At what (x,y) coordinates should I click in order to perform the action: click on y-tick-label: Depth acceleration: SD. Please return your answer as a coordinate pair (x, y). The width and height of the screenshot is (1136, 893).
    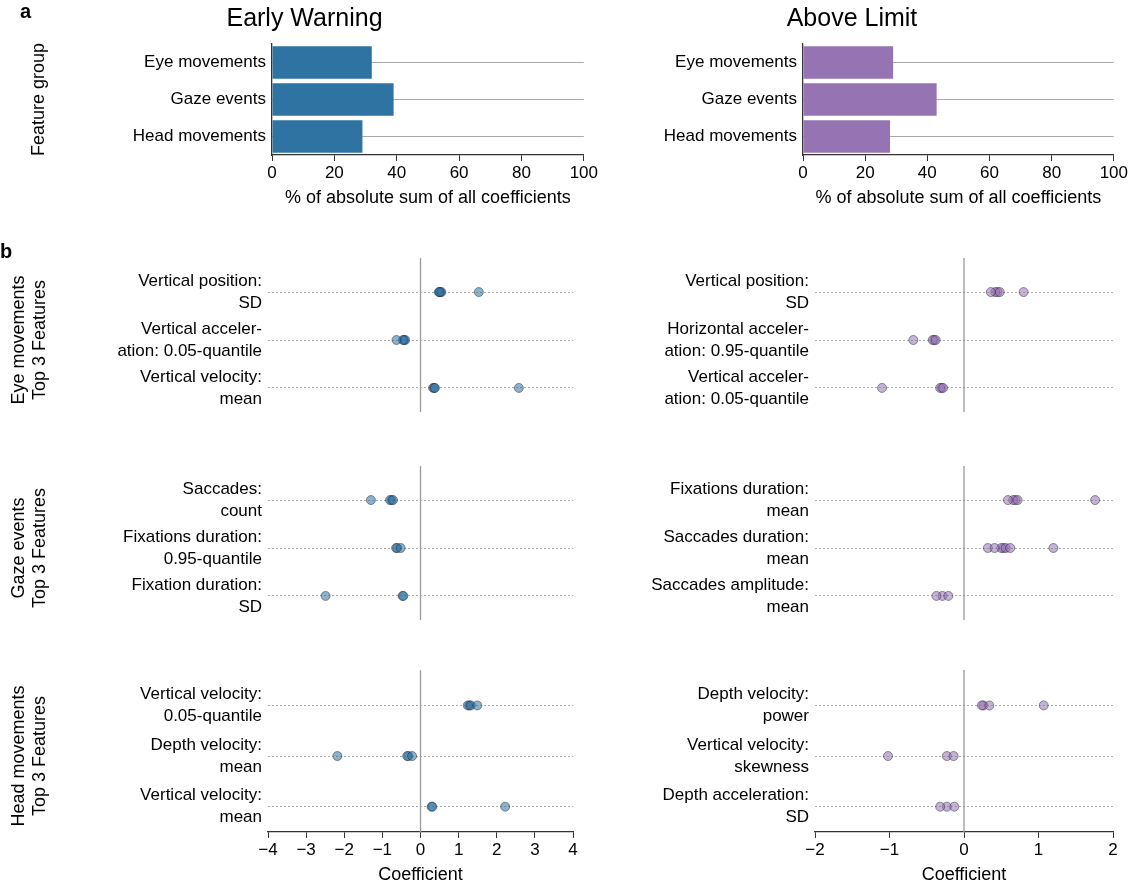
    Looking at the image, I should click on (735, 806).